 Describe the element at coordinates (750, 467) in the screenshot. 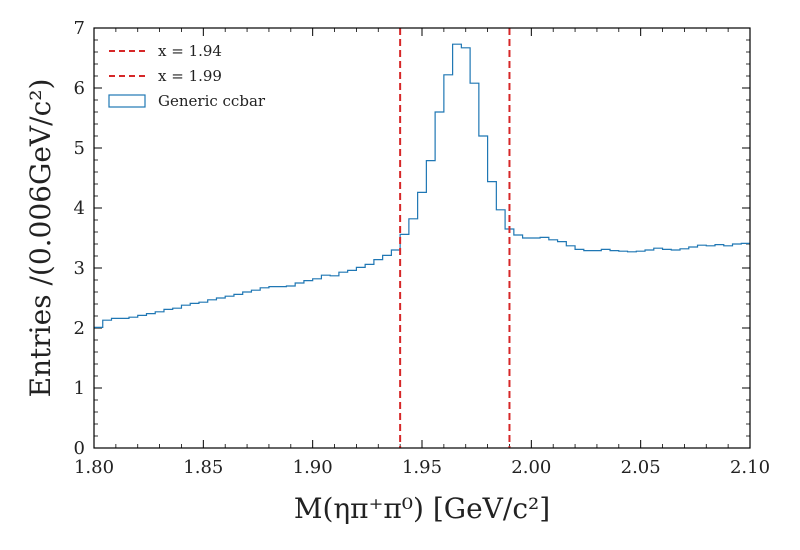

I see `x-tick-label: 2.10` at that location.